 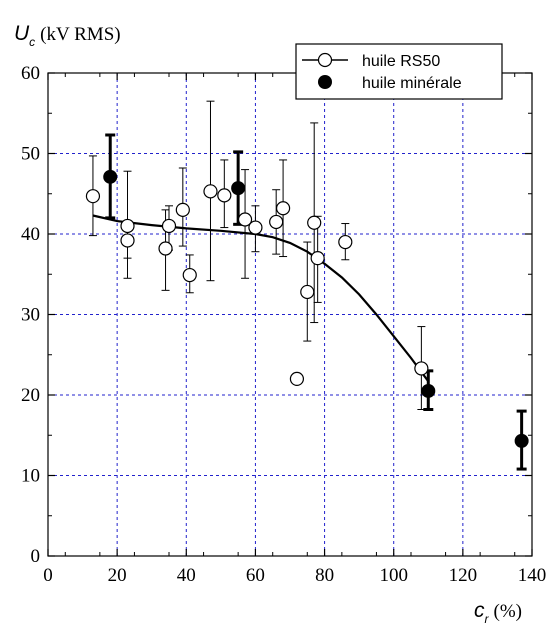 I want to click on x-tick-label: 120, so click(x=463, y=575).